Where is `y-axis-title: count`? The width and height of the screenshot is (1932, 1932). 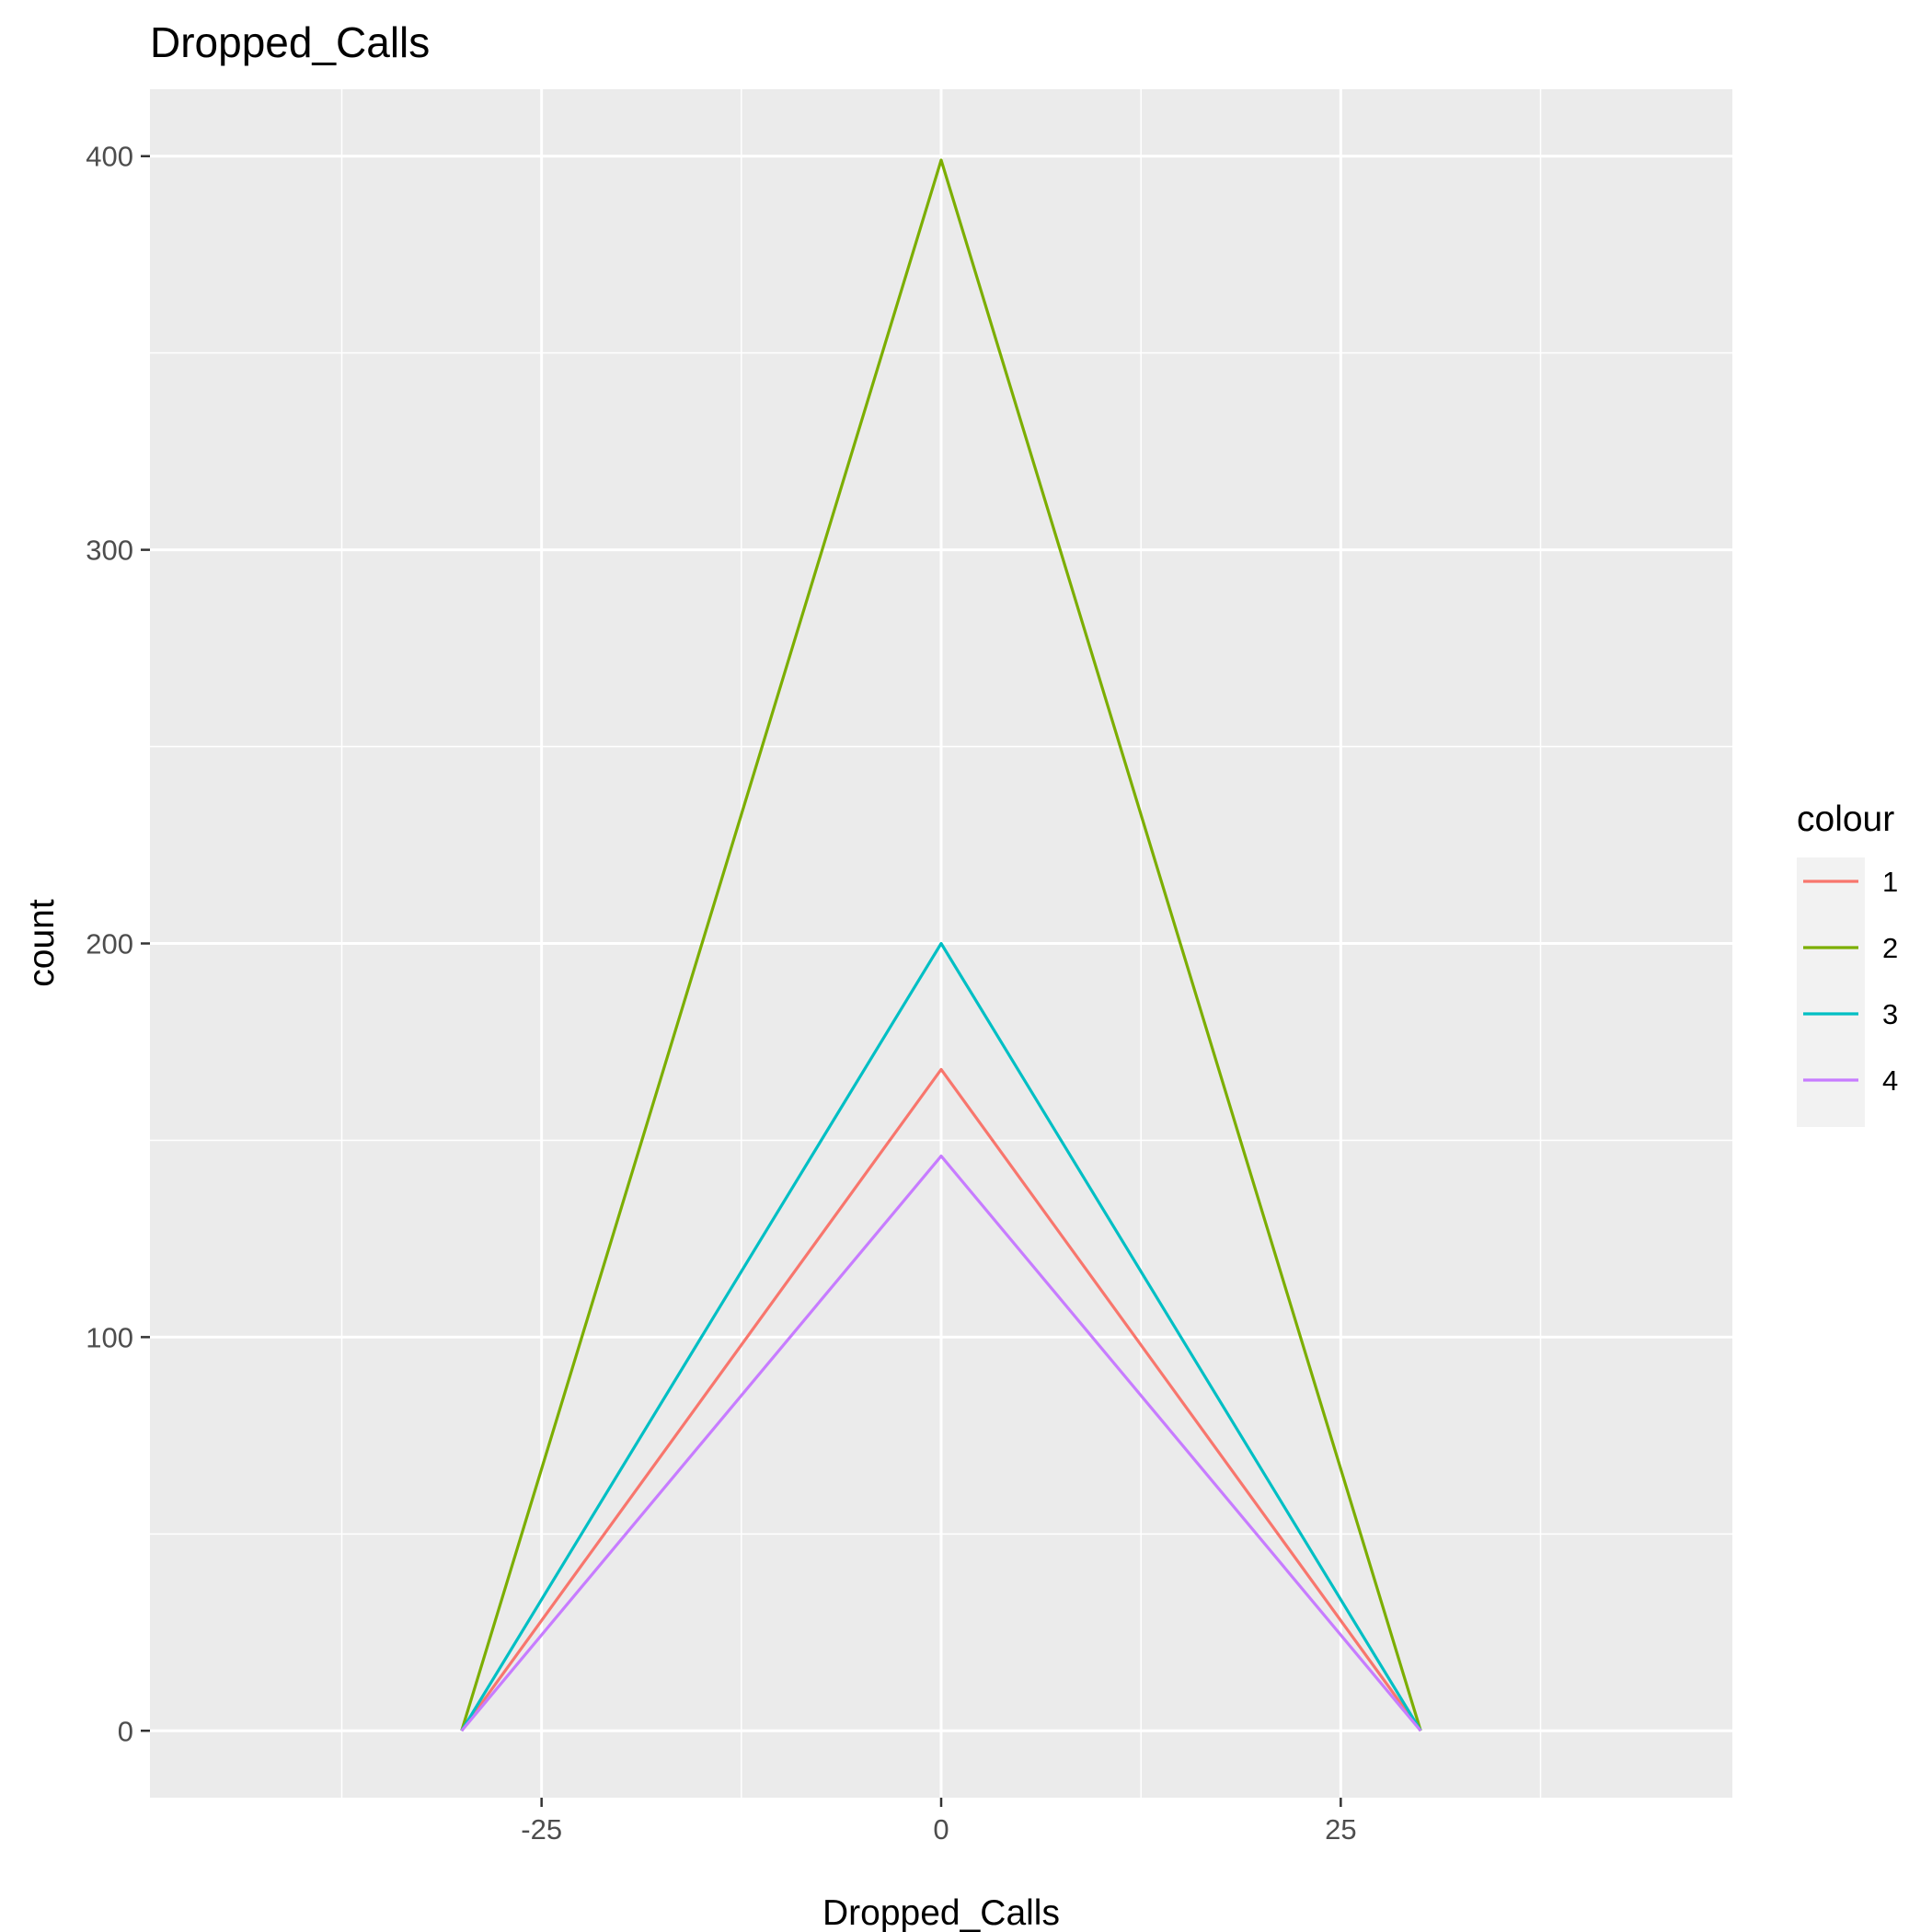
y-axis-title: count is located at coordinates (42, 943).